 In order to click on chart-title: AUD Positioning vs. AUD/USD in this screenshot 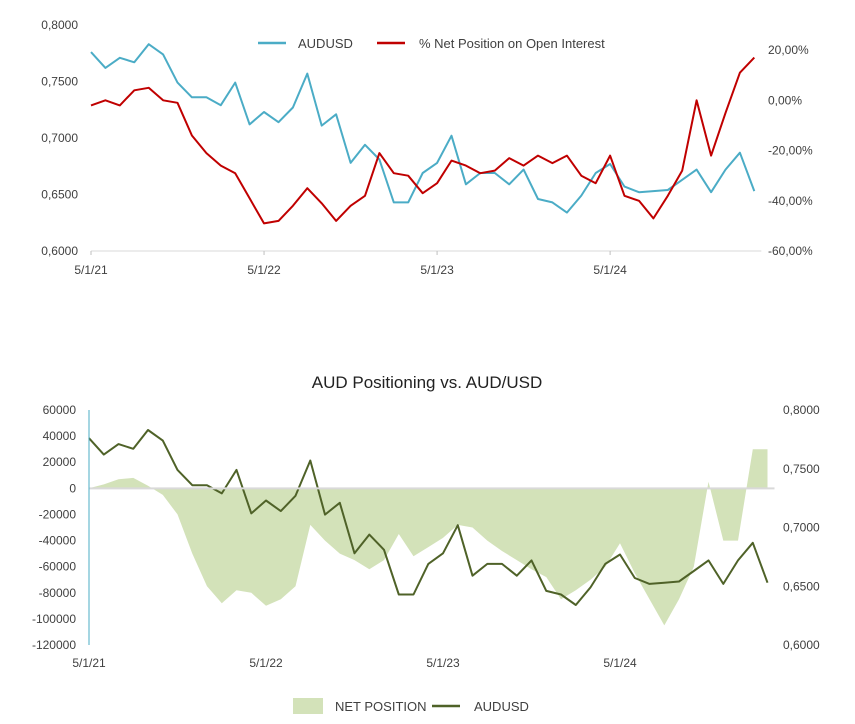, I will do `click(427, 382)`.